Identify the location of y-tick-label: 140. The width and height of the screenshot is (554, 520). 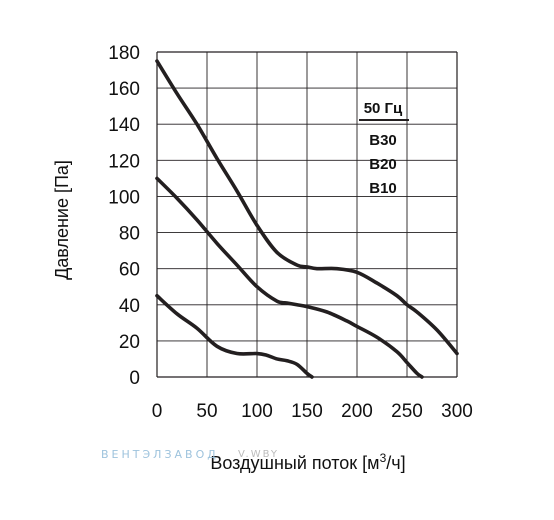
(124, 125).